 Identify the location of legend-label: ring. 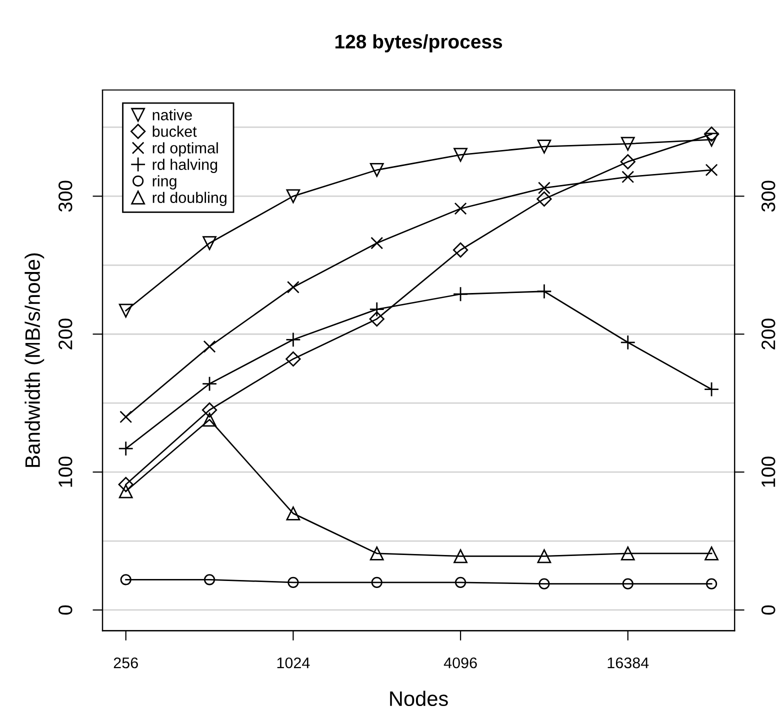
(164, 182).